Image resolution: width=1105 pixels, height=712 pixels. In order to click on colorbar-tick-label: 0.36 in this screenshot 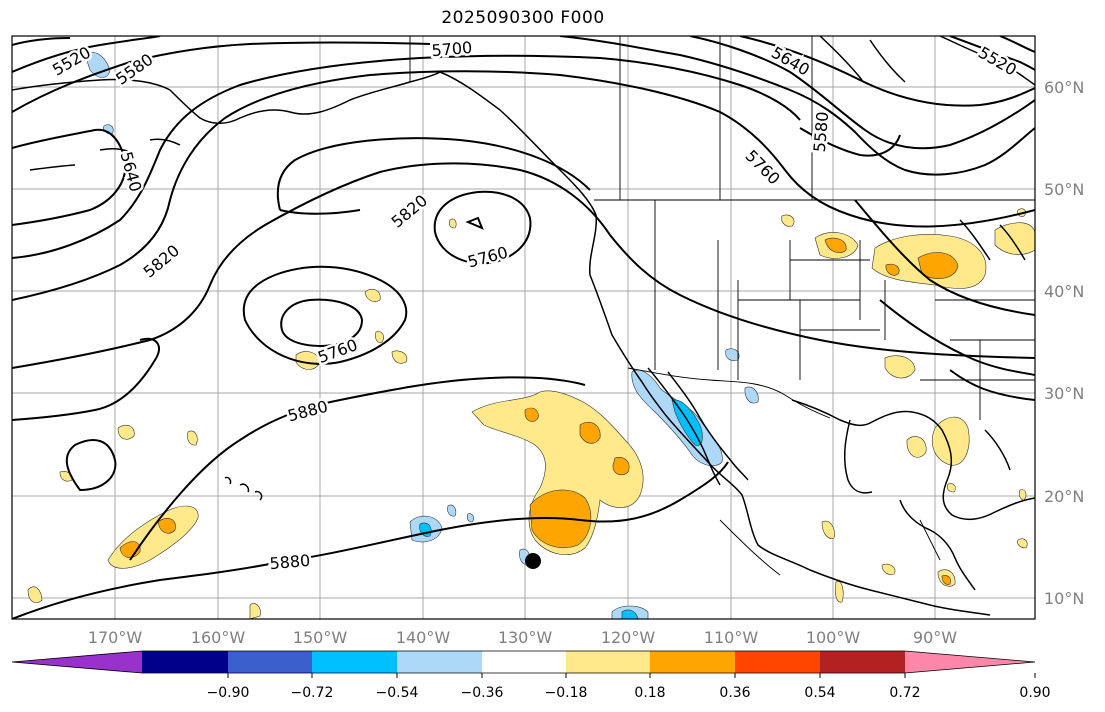, I will do `click(734, 693)`.